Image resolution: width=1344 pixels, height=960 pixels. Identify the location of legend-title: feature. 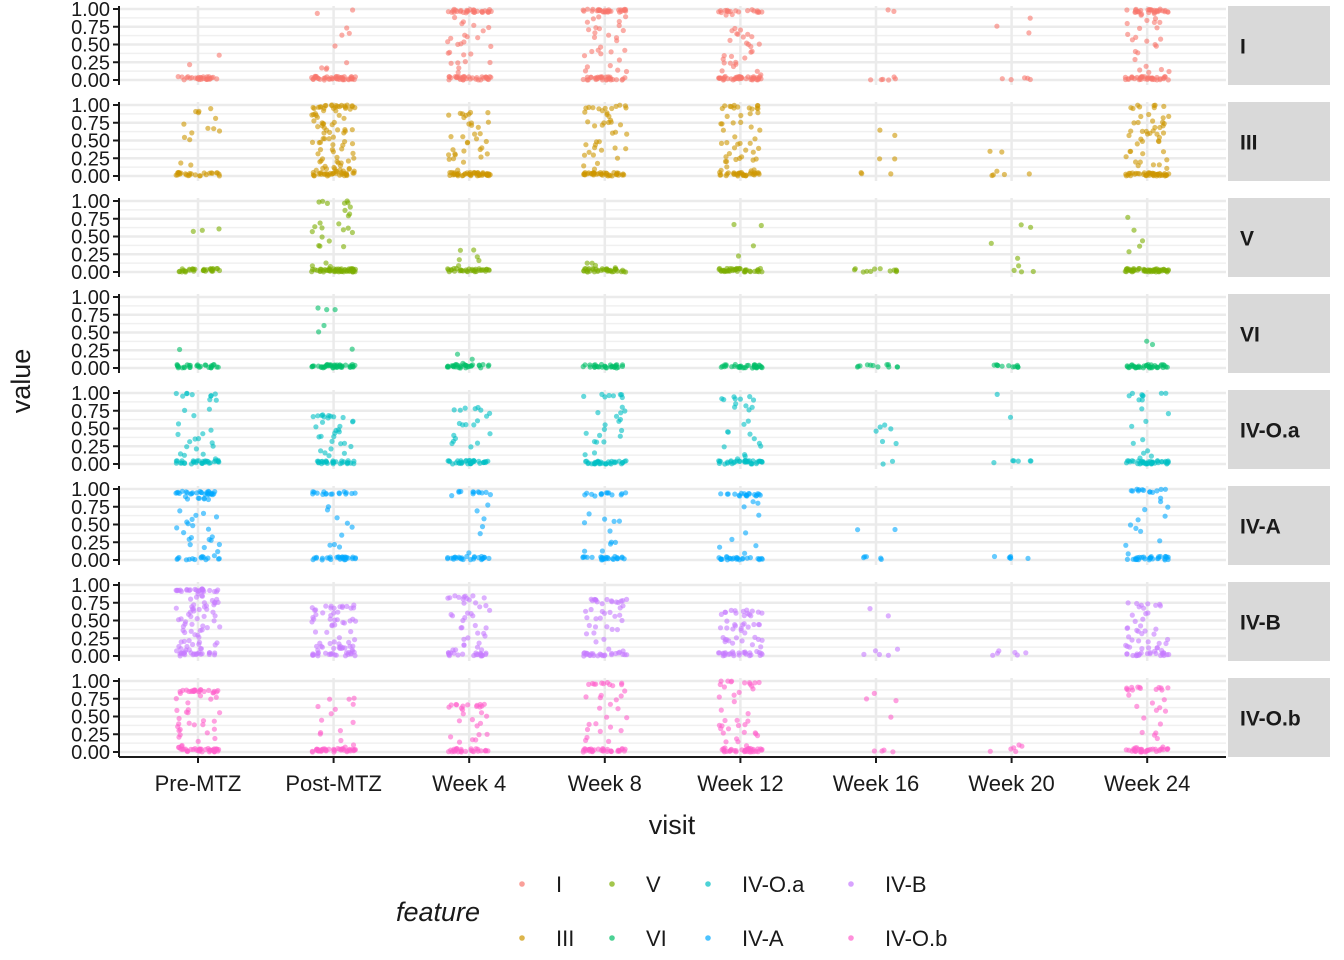
(438, 912).